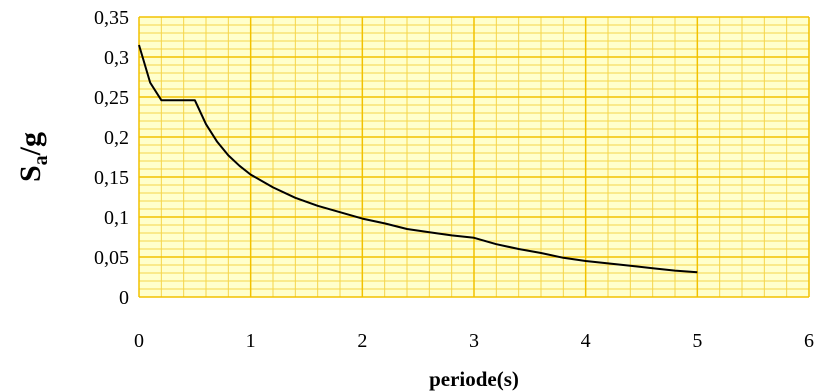 This screenshot has height=392, width=817. What do you see at coordinates (251, 341) in the screenshot?
I see `x-tick-label: 1` at bounding box center [251, 341].